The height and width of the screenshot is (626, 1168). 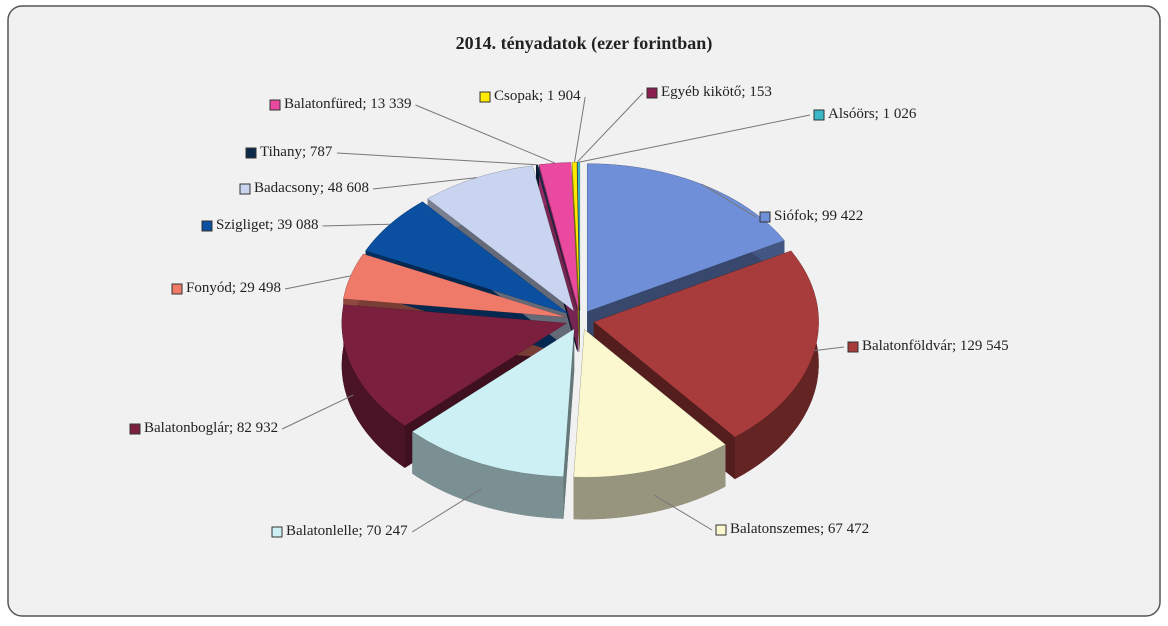 What do you see at coordinates (848, 529) in the screenshot?
I see `data-label-value: 67 472` at bounding box center [848, 529].